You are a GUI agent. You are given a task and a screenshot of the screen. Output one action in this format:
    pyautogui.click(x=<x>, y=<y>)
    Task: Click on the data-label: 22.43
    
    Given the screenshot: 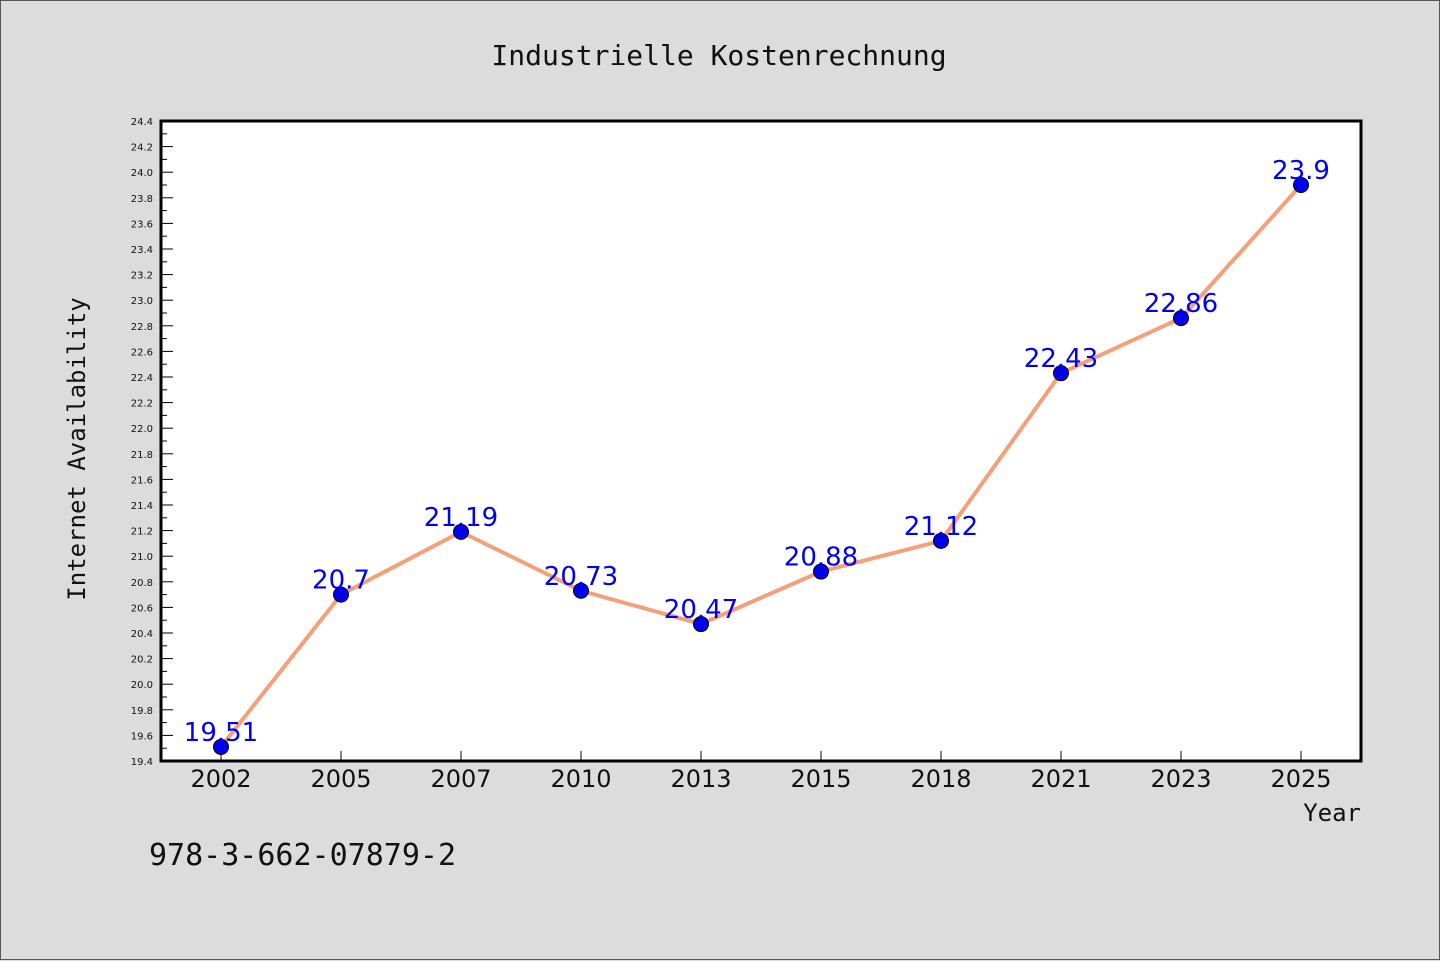 What is the action you would take?
    pyautogui.click(x=1061, y=359)
    